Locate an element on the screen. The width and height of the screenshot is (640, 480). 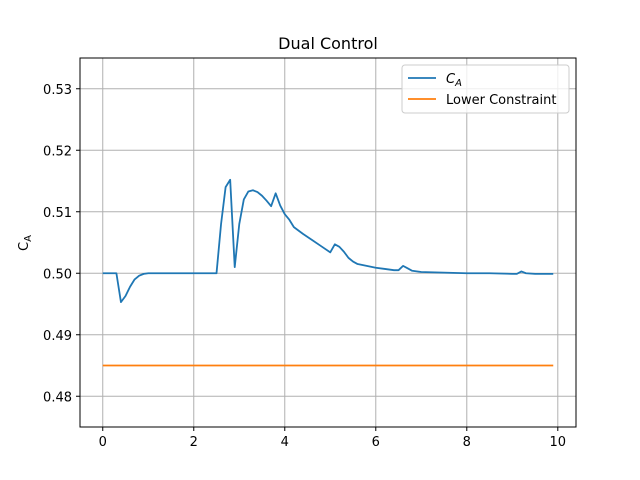
x-tick-label: 8 is located at coordinates (467, 442).